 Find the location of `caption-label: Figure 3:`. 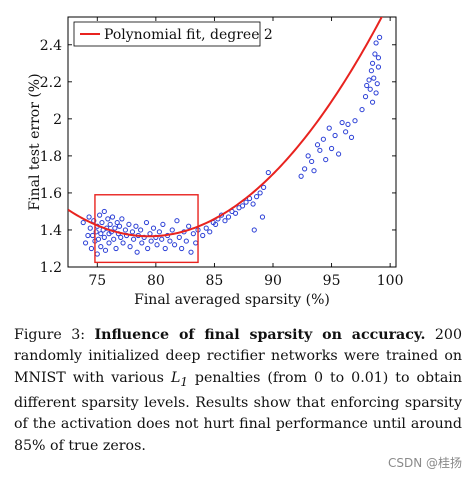

caption-label: Figure 3: is located at coordinates (50, 335).